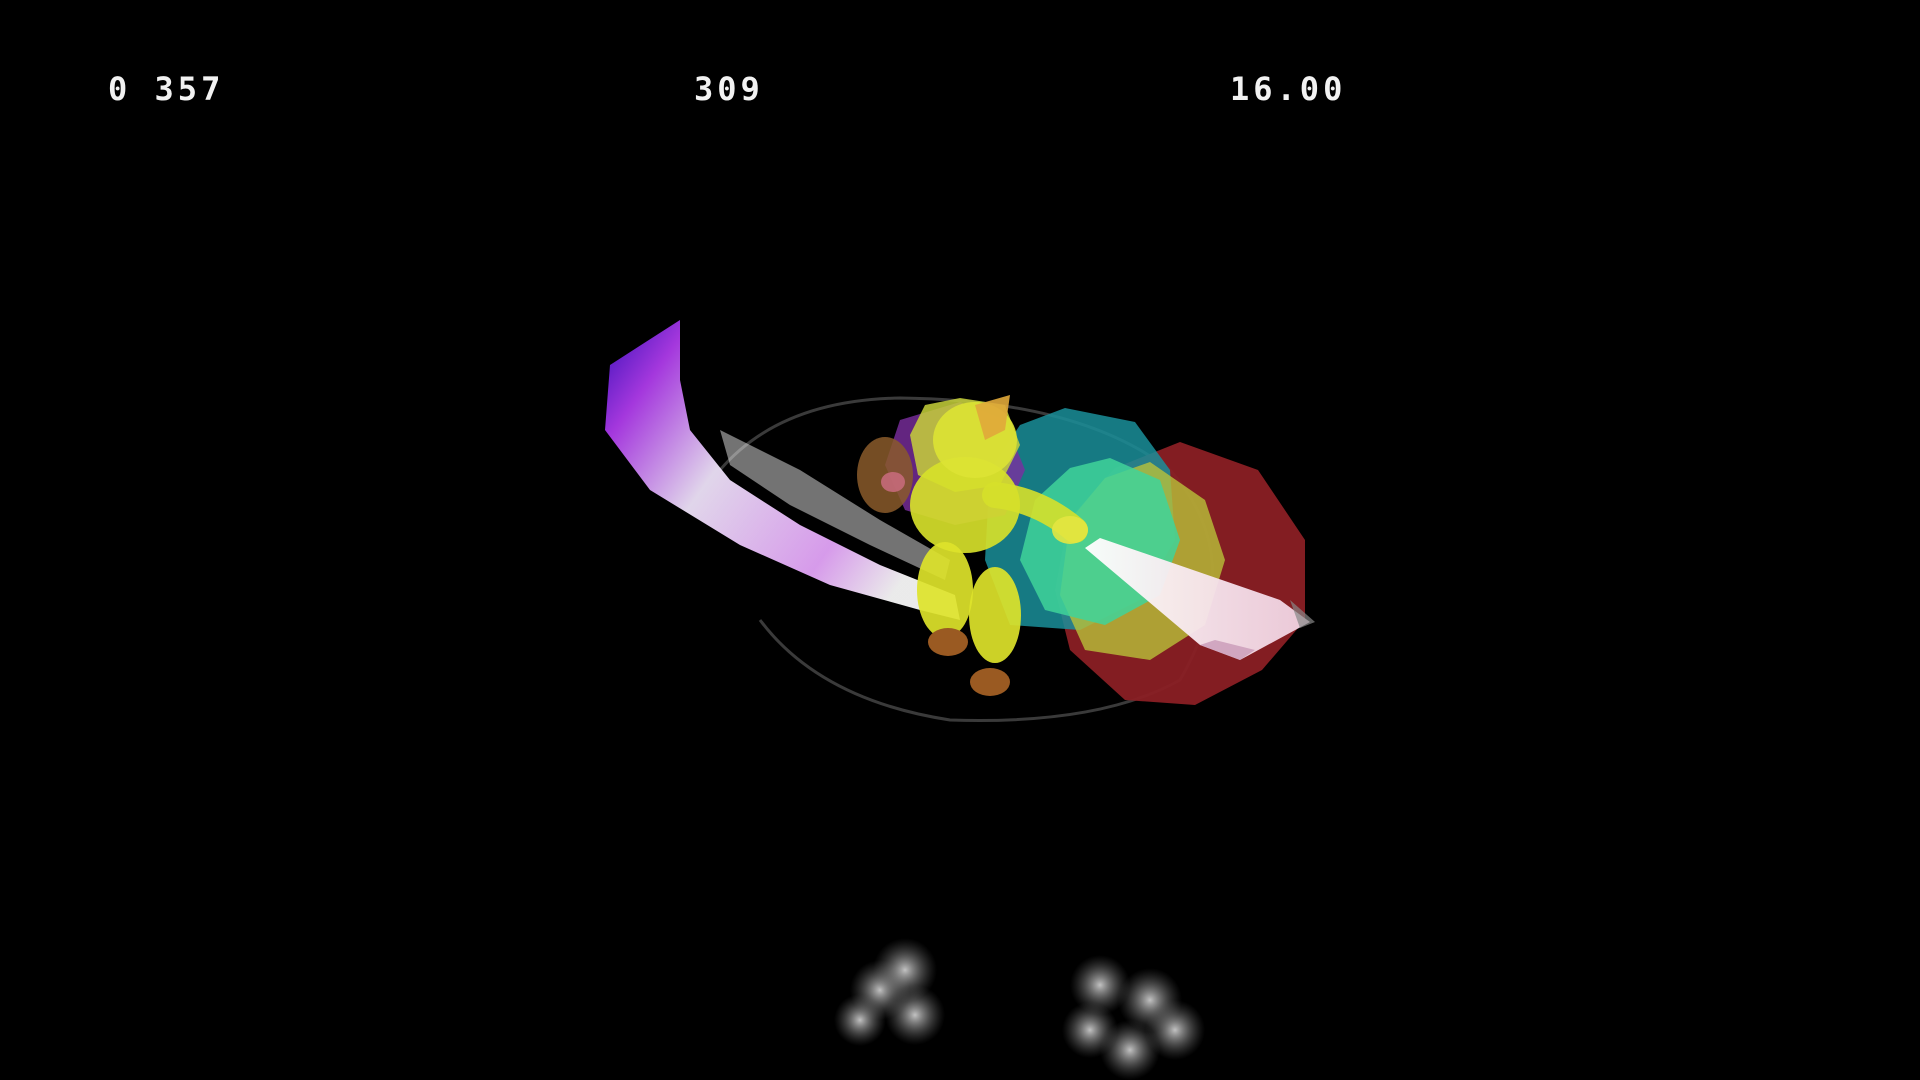 This screenshot has height=1080, width=1920. What do you see at coordinates (948, 642) in the screenshot?
I see `character-boot-left` at bounding box center [948, 642].